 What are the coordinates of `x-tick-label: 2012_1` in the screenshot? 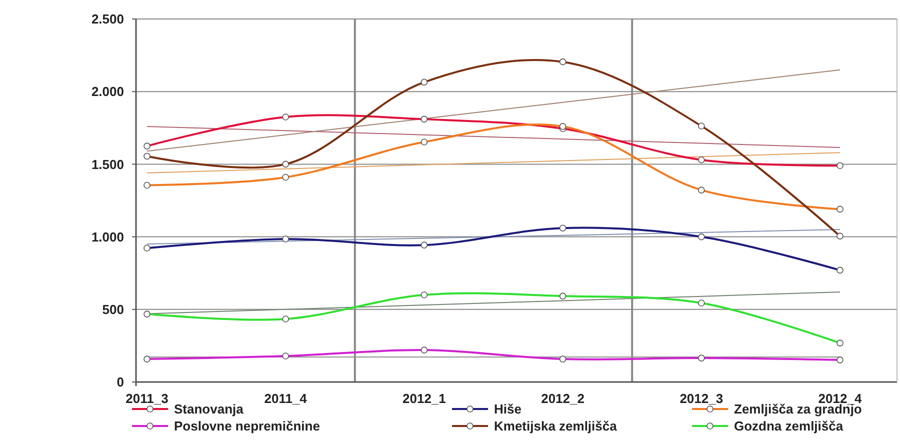 It's located at (424, 398).